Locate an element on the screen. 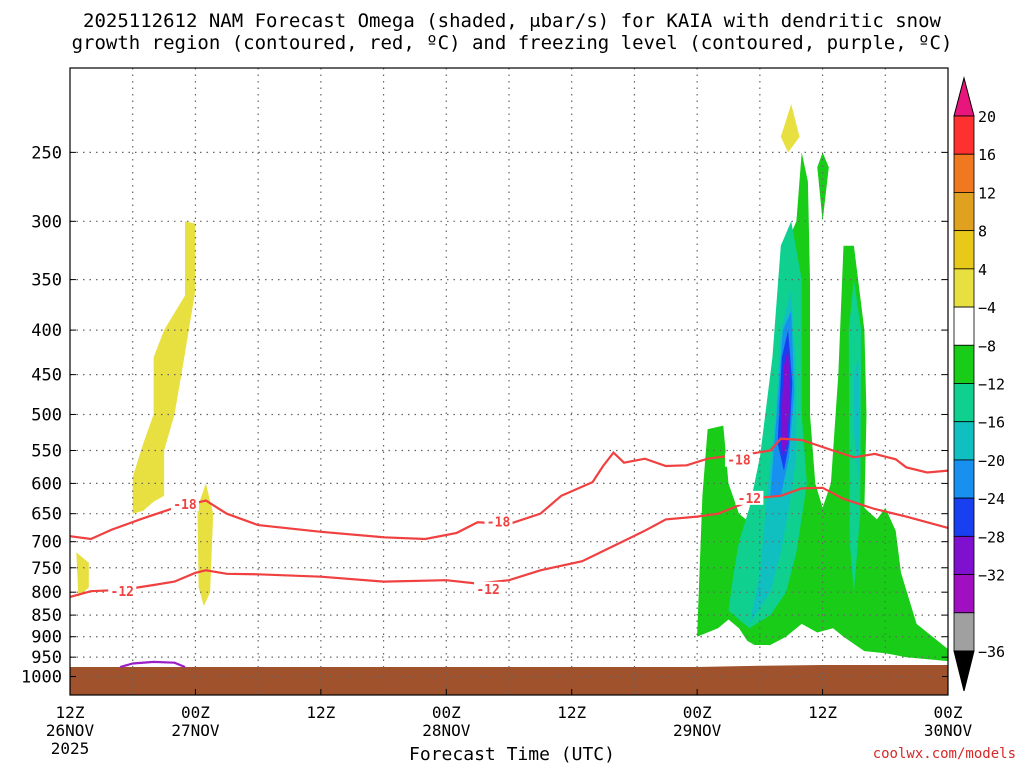 Image resolution: width=1024 pixels, height=768 pixels. colorbar-label-12: −32 is located at coordinates (991, 576).